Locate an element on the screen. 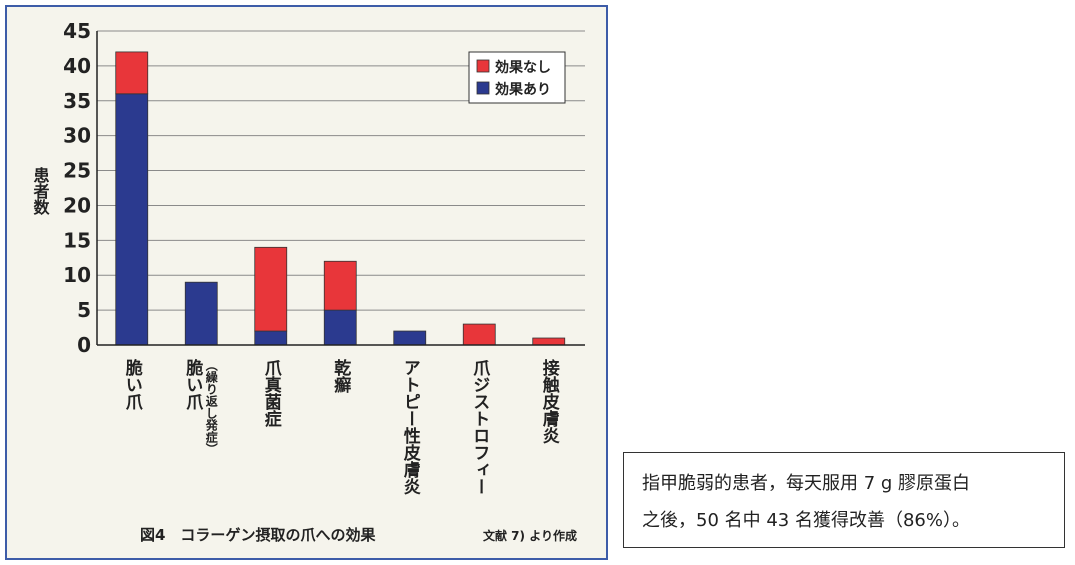 This screenshot has width=1075, height=565. x-tick-label-sub: （繰り返し発症） is located at coordinates (211, 407).